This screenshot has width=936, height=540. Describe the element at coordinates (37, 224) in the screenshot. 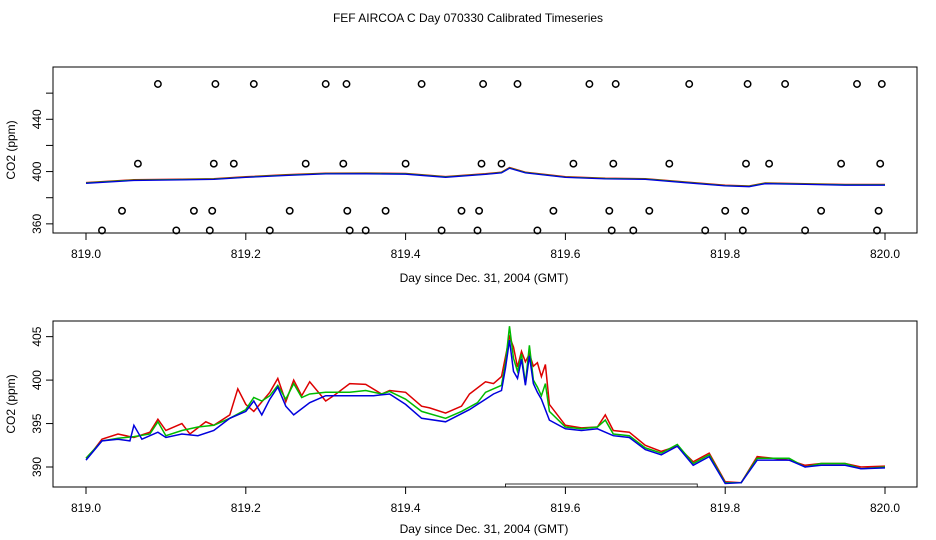

I see `top-y-tick-label: 360` at that location.